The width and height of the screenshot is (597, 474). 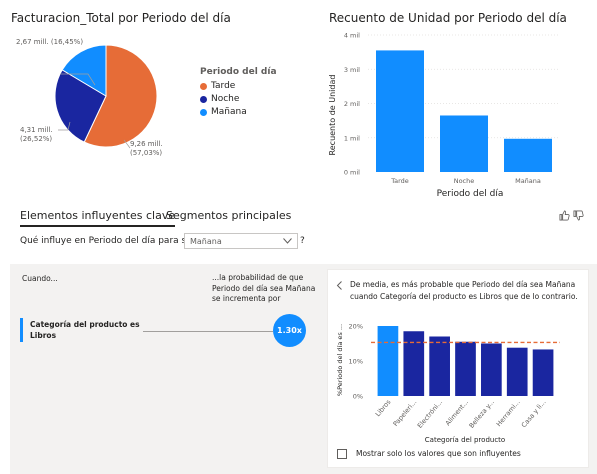 What do you see at coordinates (108, 241) in the screenshot?
I see `question-text: Qué influye en Periodo del día para ser` at bounding box center [108, 241].